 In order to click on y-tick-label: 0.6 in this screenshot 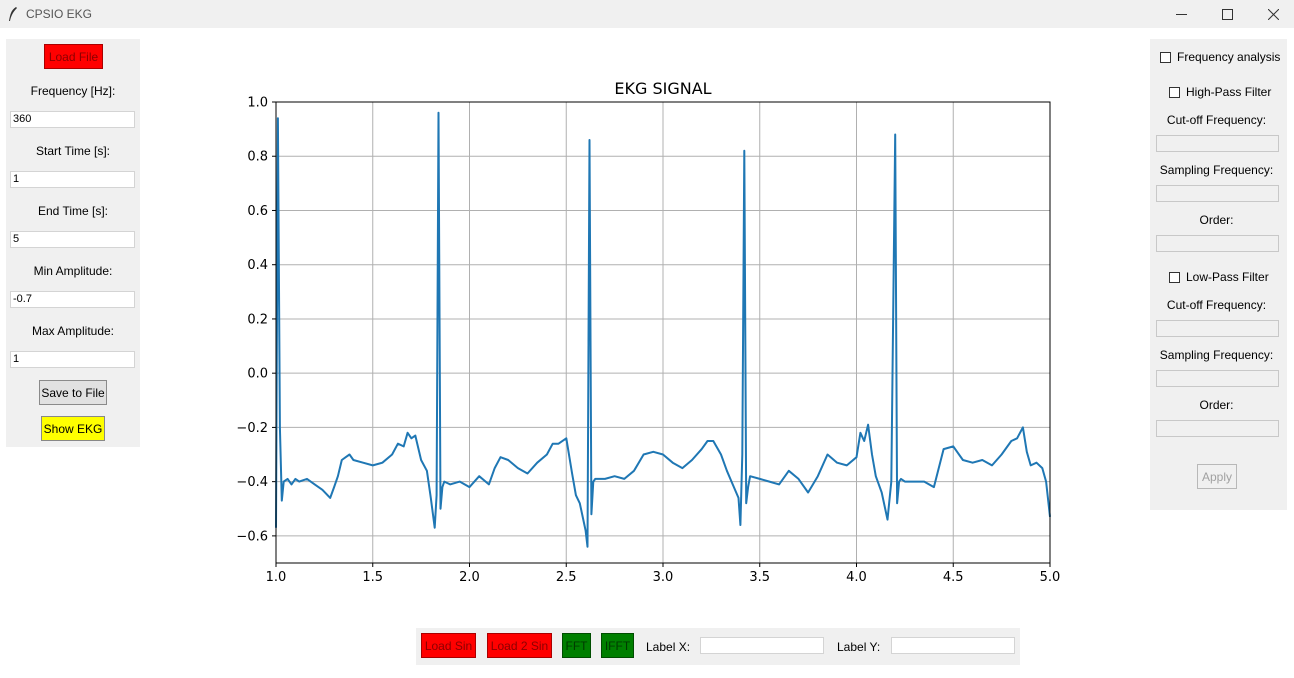, I will do `click(257, 211)`.